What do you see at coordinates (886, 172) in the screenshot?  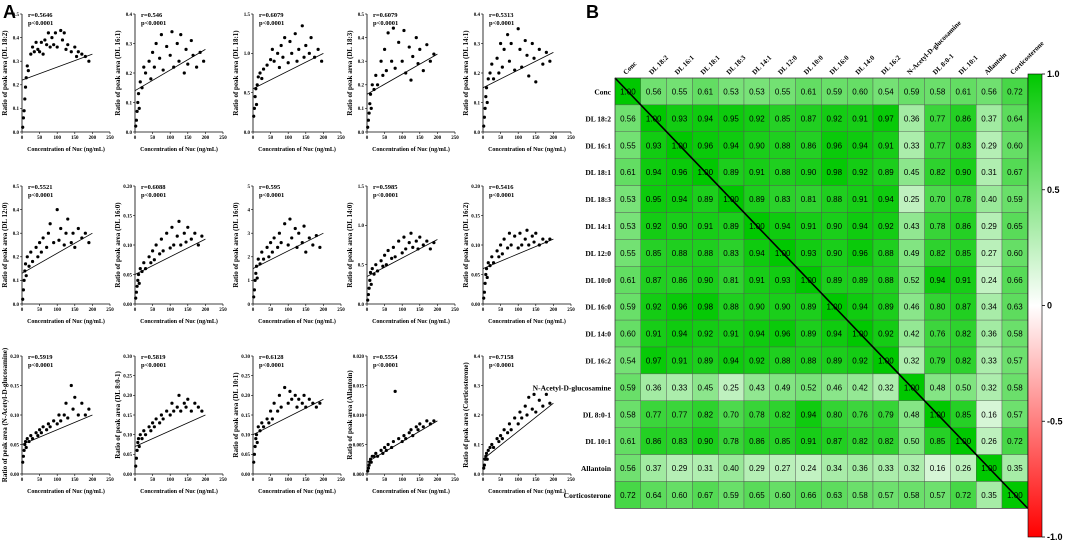 I see `heatmap-cell-value: 0.89` at bounding box center [886, 172].